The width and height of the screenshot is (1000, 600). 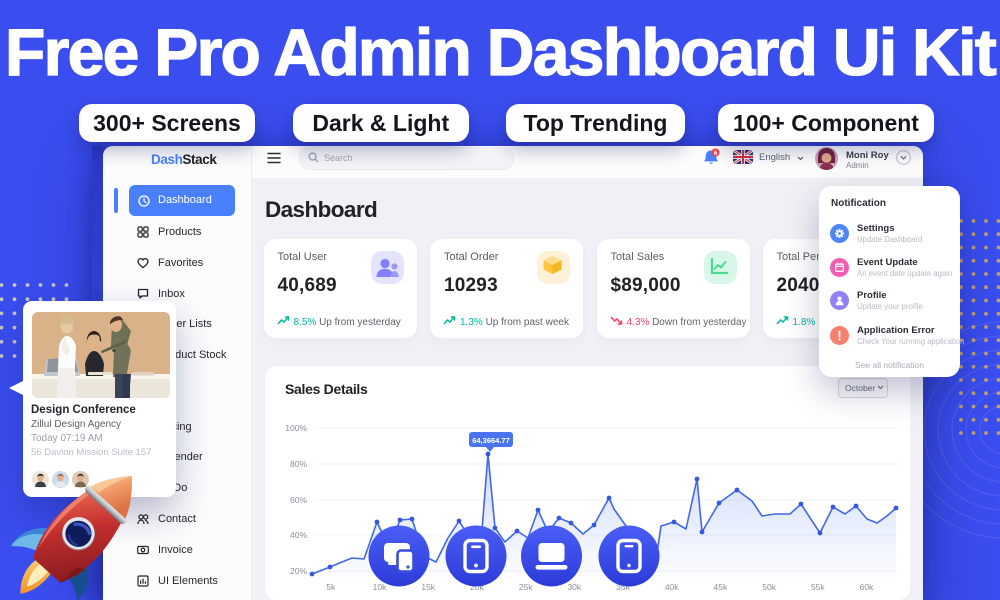 I want to click on svg-text: 6, so click(x=716, y=153).